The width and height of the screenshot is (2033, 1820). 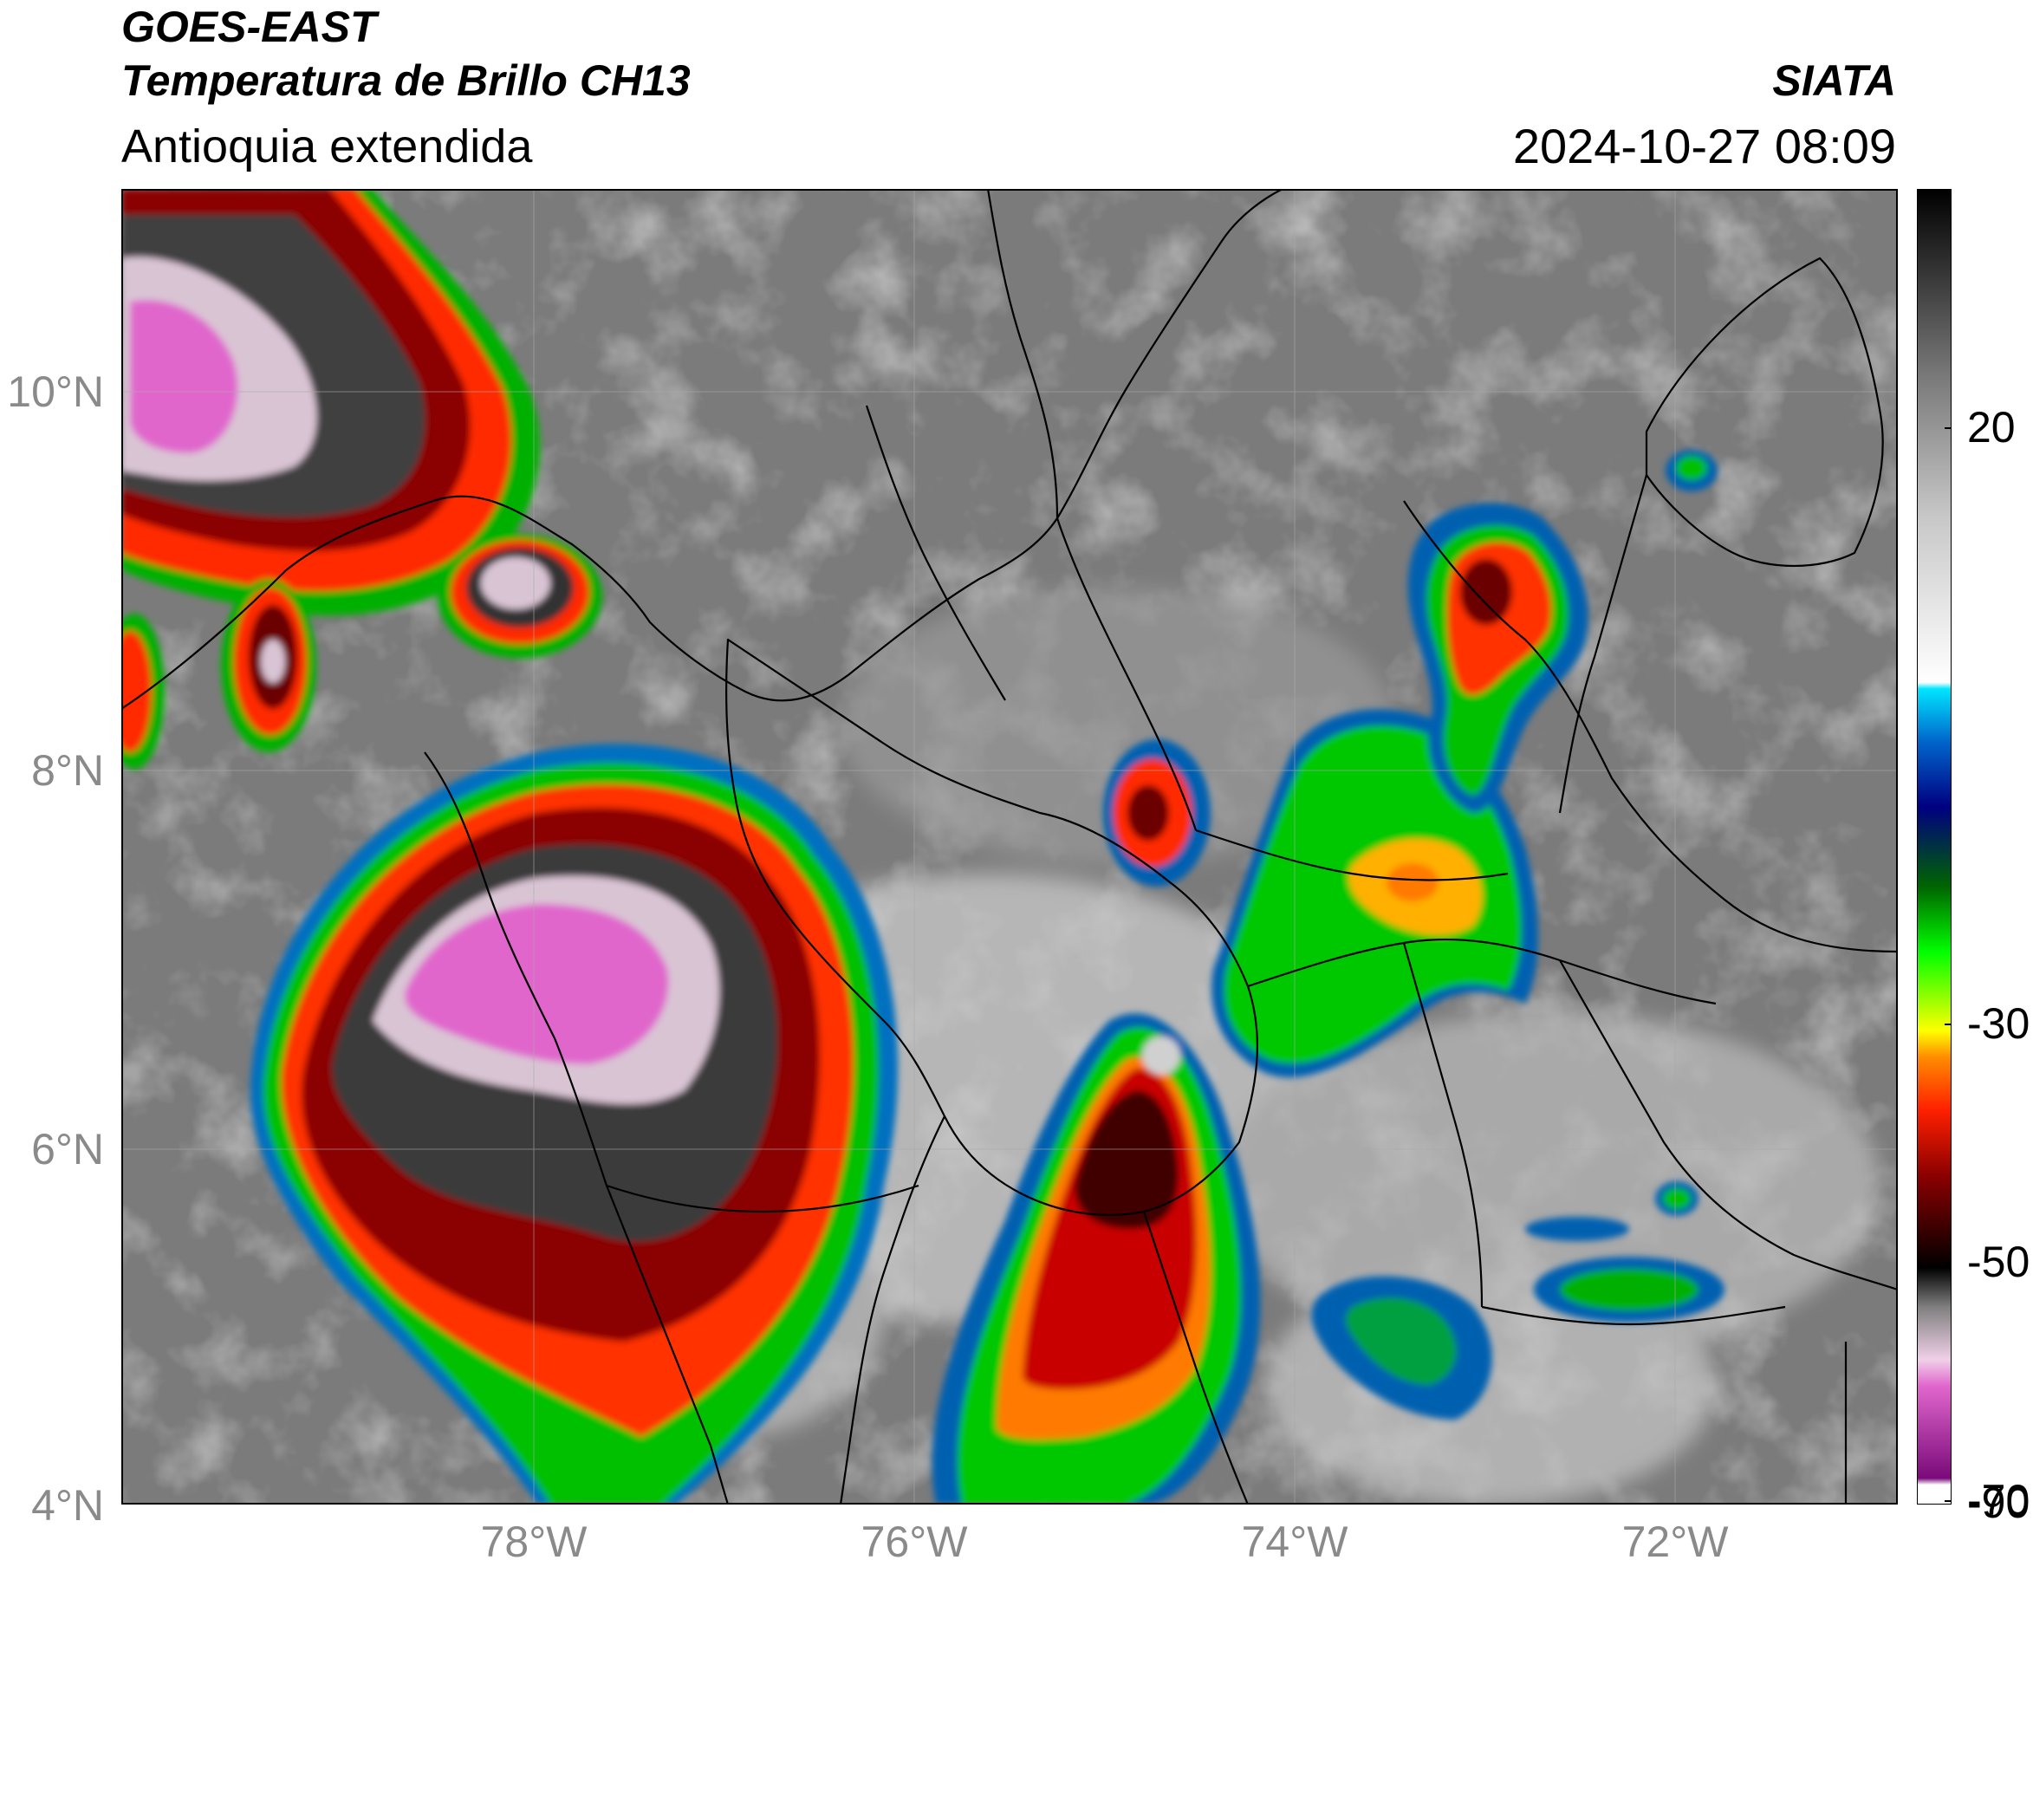 What do you see at coordinates (1294, 1542) in the screenshot?
I see `lon-tick-74w: 74°W` at bounding box center [1294, 1542].